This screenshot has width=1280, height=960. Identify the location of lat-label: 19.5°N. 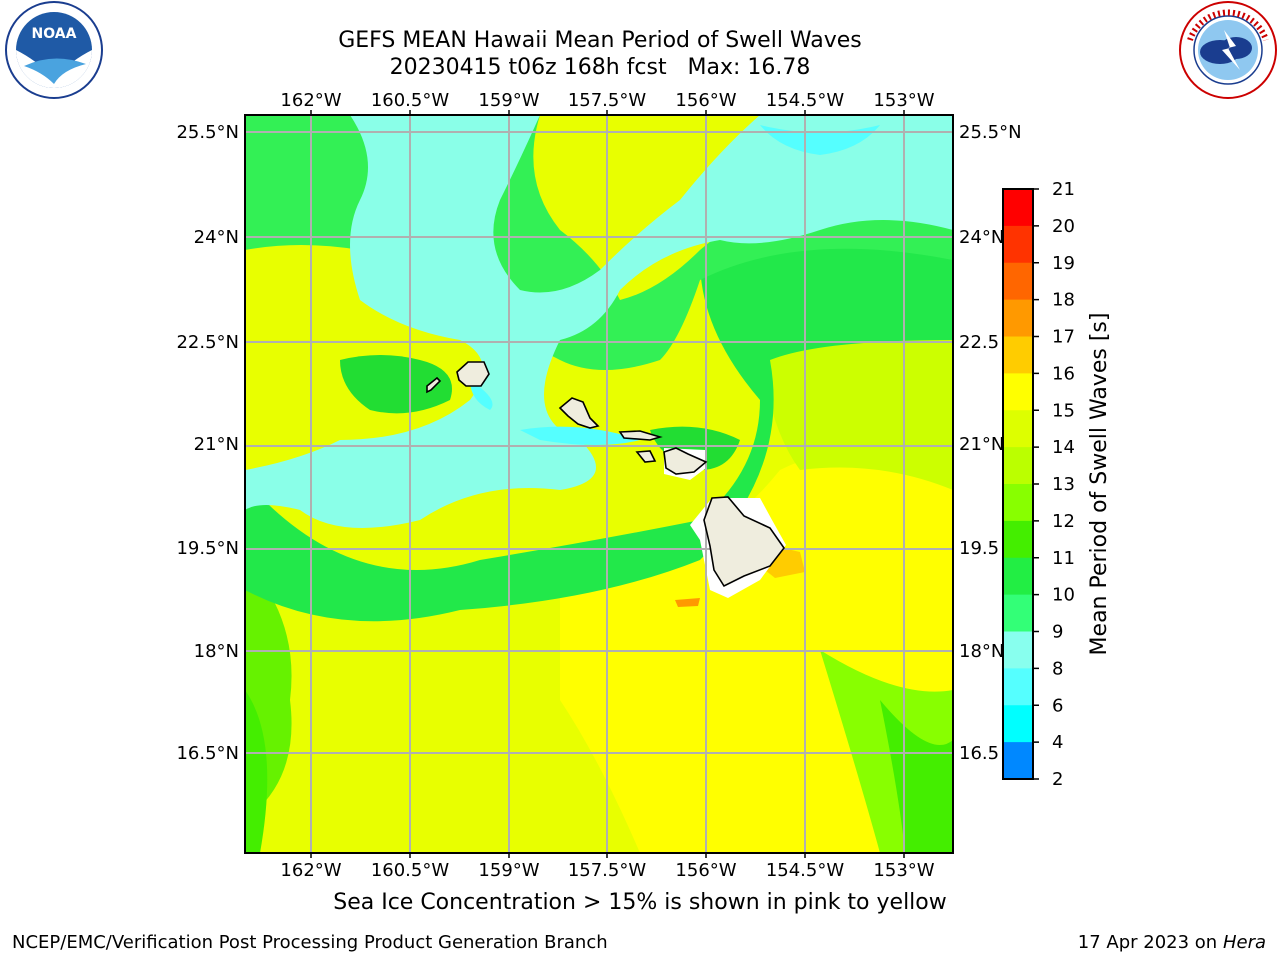
(207, 548).